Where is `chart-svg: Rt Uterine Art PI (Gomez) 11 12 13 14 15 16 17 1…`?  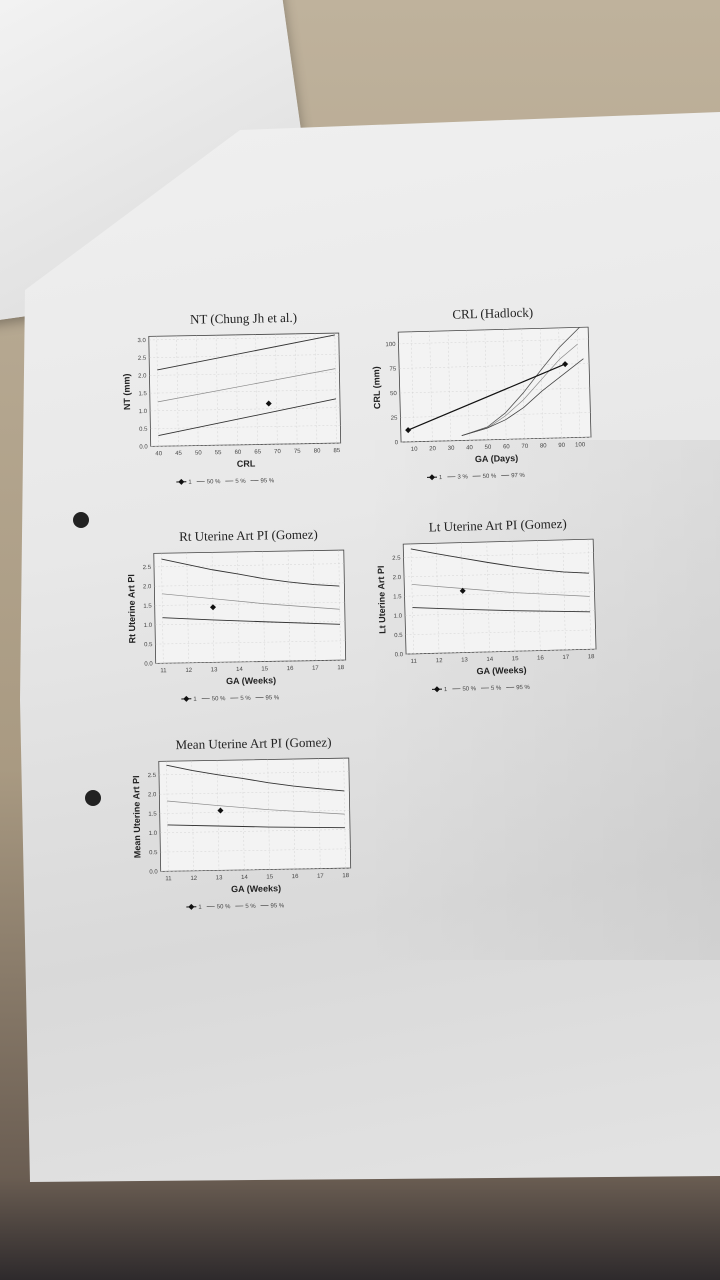 chart-svg: Rt Uterine Art PI (Gomez) 11 12 13 14 15 16 17 1… is located at coordinates (236, 615).